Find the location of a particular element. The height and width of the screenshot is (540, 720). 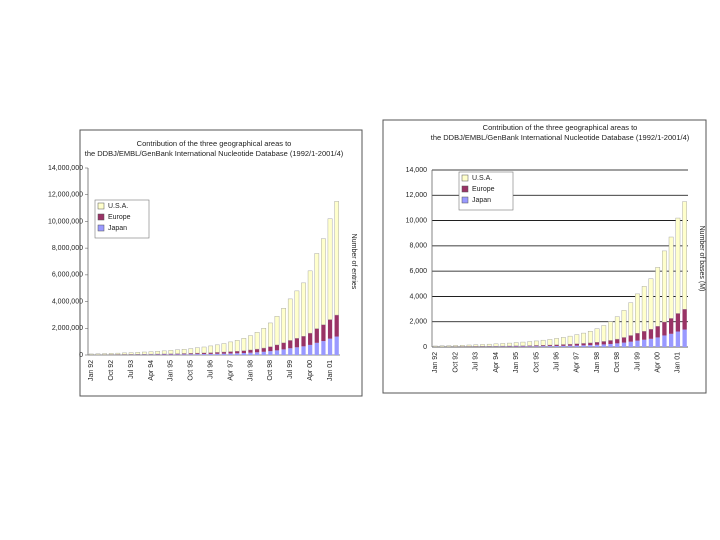

x-tick-label: Oct 95 is located at coordinates (536, 362).